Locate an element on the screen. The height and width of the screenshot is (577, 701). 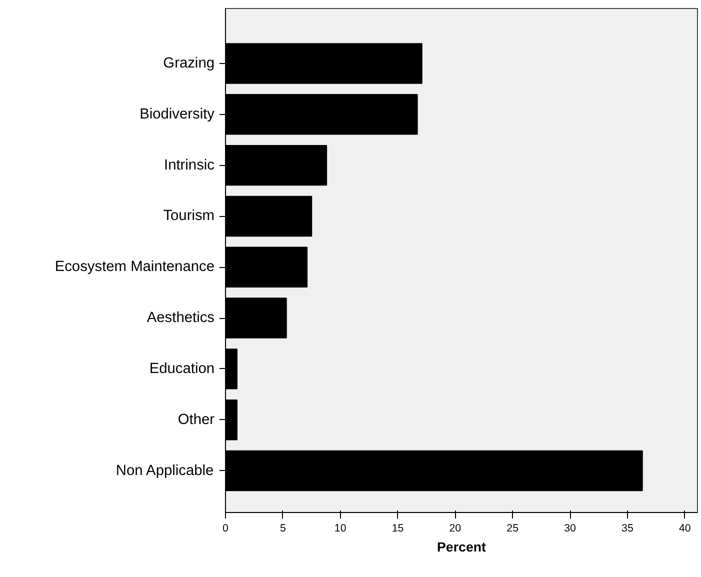
y-tick-label: Tourism is located at coordinates (189, 216).